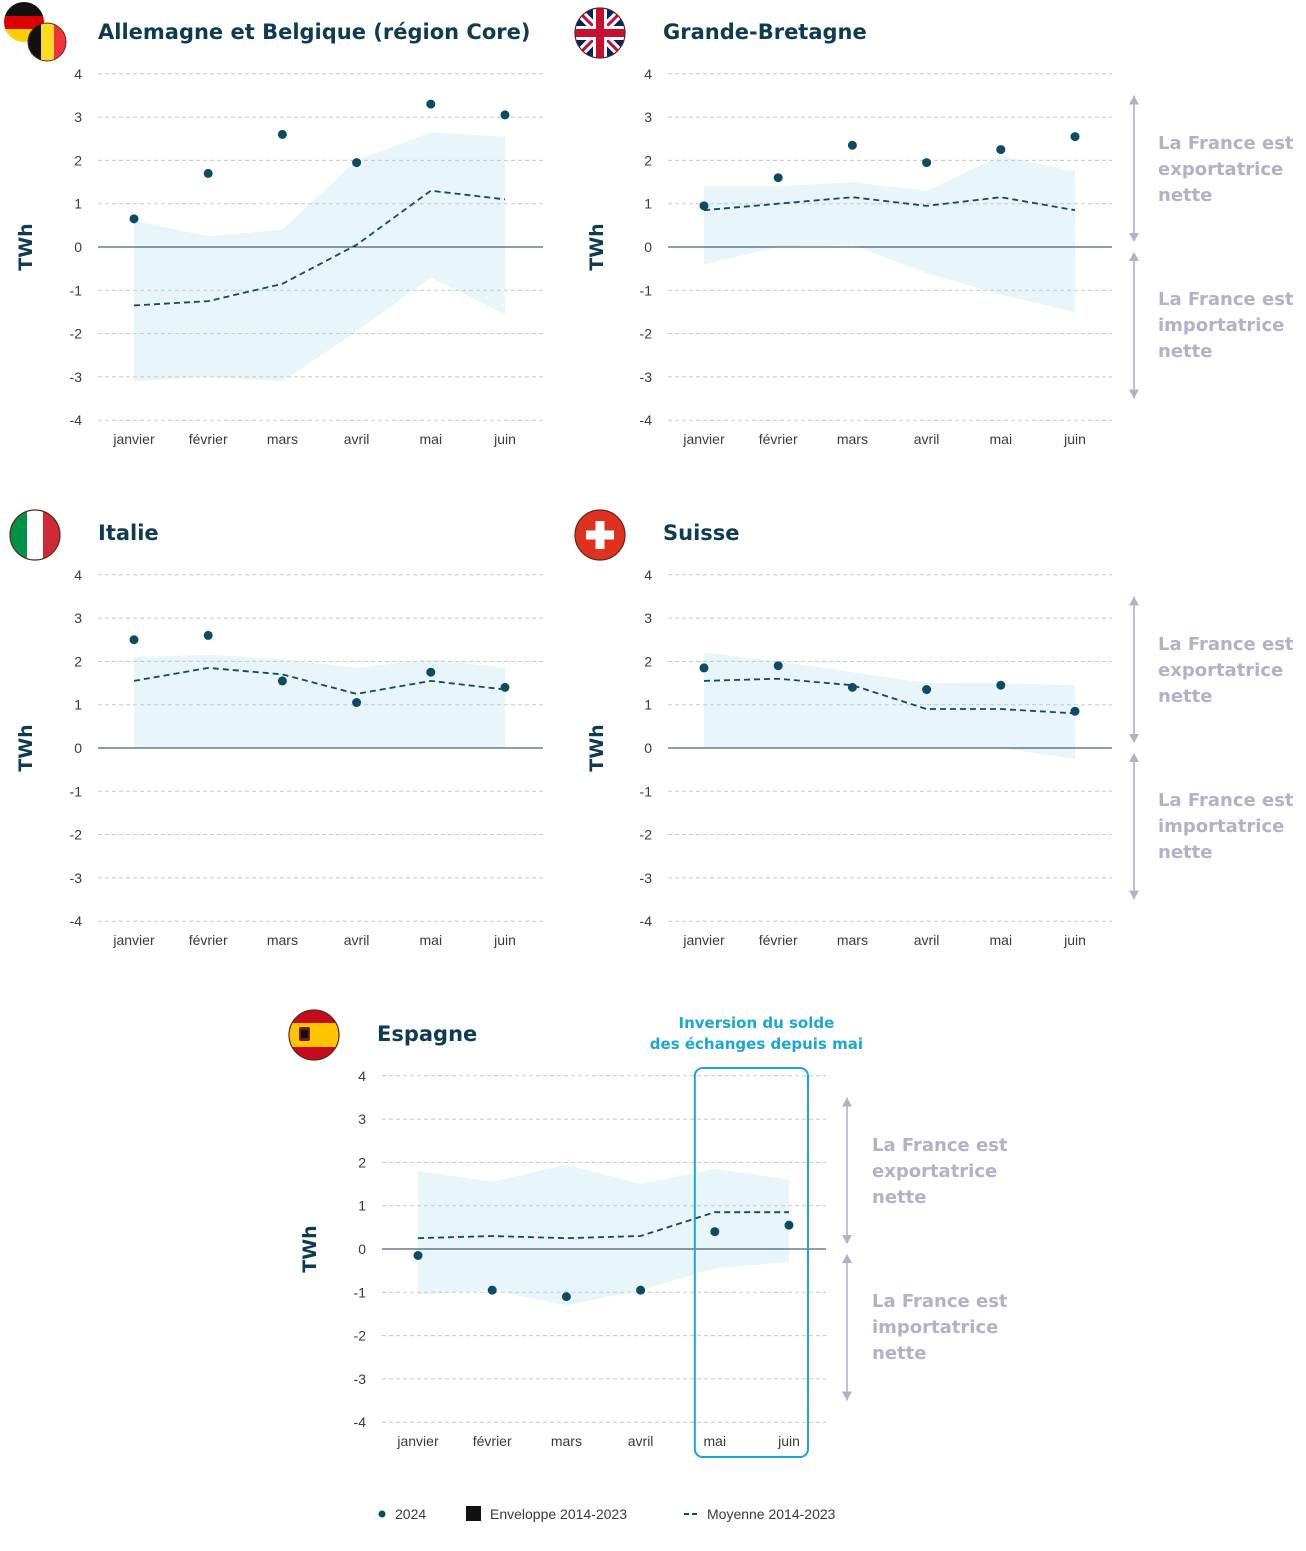 The image size is (1306, 1551). What do you see at coordinates (765, 32) in the screenshot?
I see `chart-title: Grande-Bretagne` at bounding box center [765, 32].